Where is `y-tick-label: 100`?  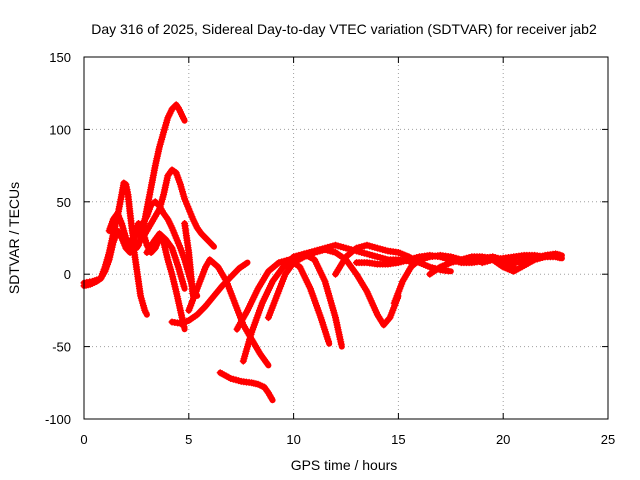 y-tick-label: 100 is located at coordinates (60, 129).